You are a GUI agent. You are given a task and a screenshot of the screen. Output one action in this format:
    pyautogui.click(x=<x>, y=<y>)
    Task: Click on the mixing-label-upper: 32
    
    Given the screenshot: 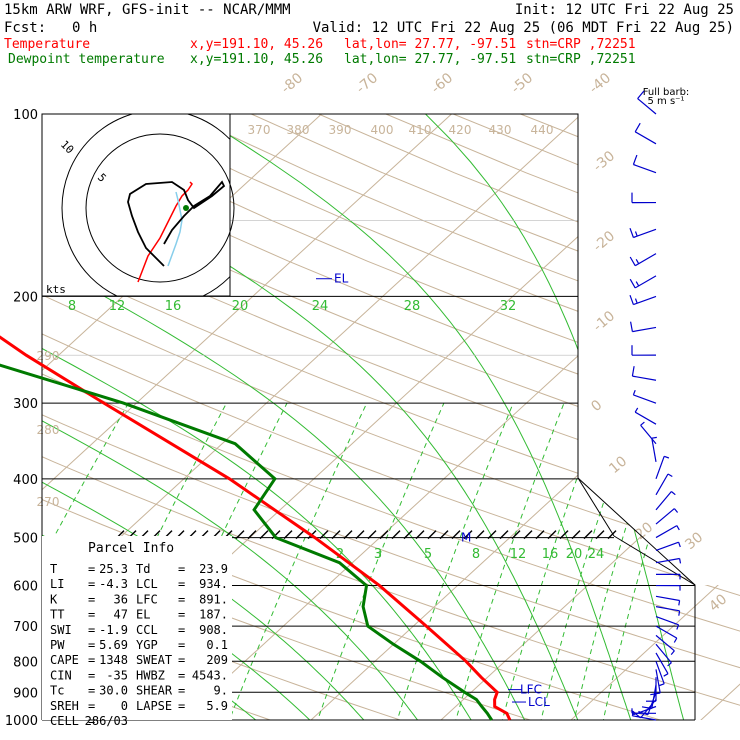 What is the action you would take?
    pyautogui.click(x=508, y=306)
    